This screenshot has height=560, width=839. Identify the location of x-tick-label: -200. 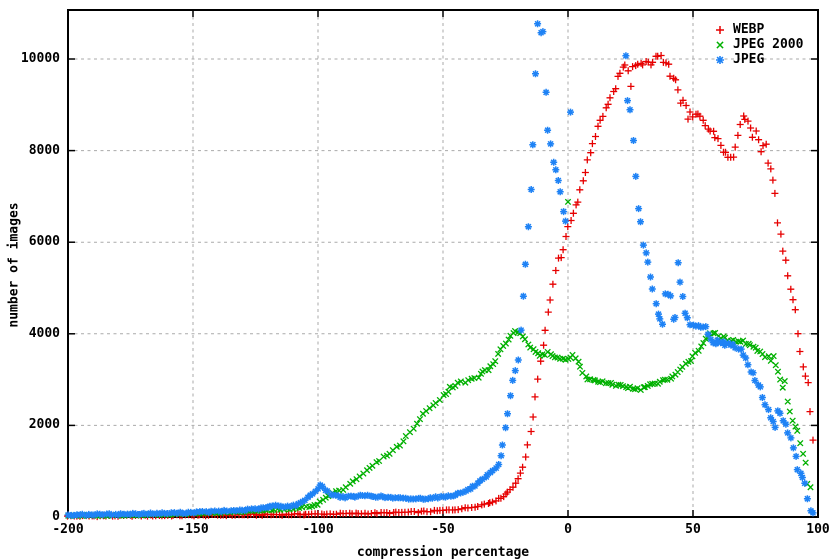
(68, 529).